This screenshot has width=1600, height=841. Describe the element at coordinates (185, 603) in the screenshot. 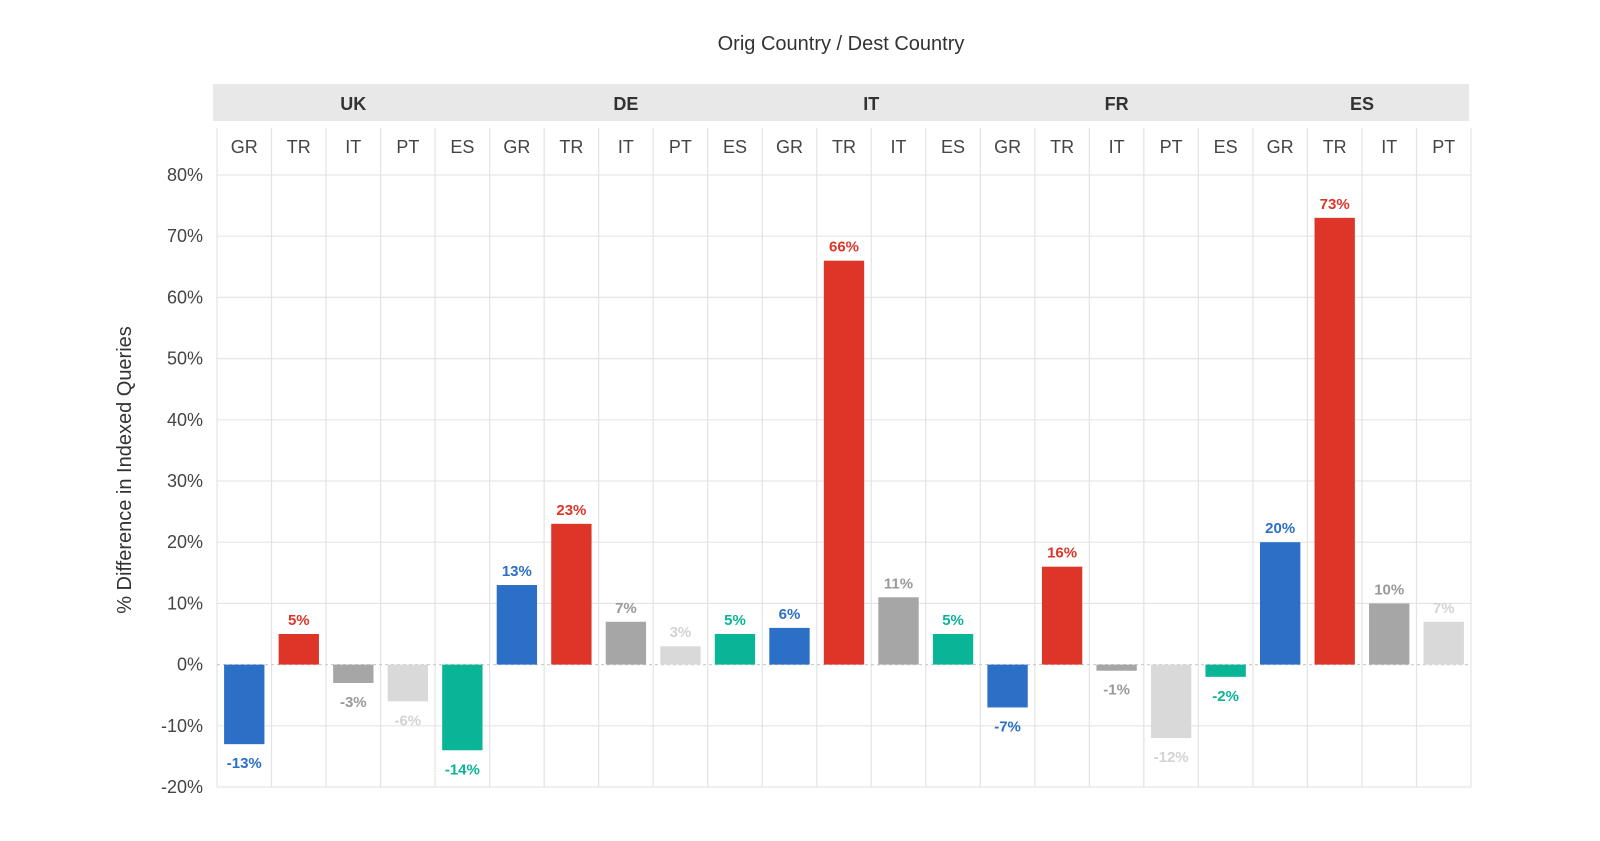

I see `y-tick-label: 10%` at that location.